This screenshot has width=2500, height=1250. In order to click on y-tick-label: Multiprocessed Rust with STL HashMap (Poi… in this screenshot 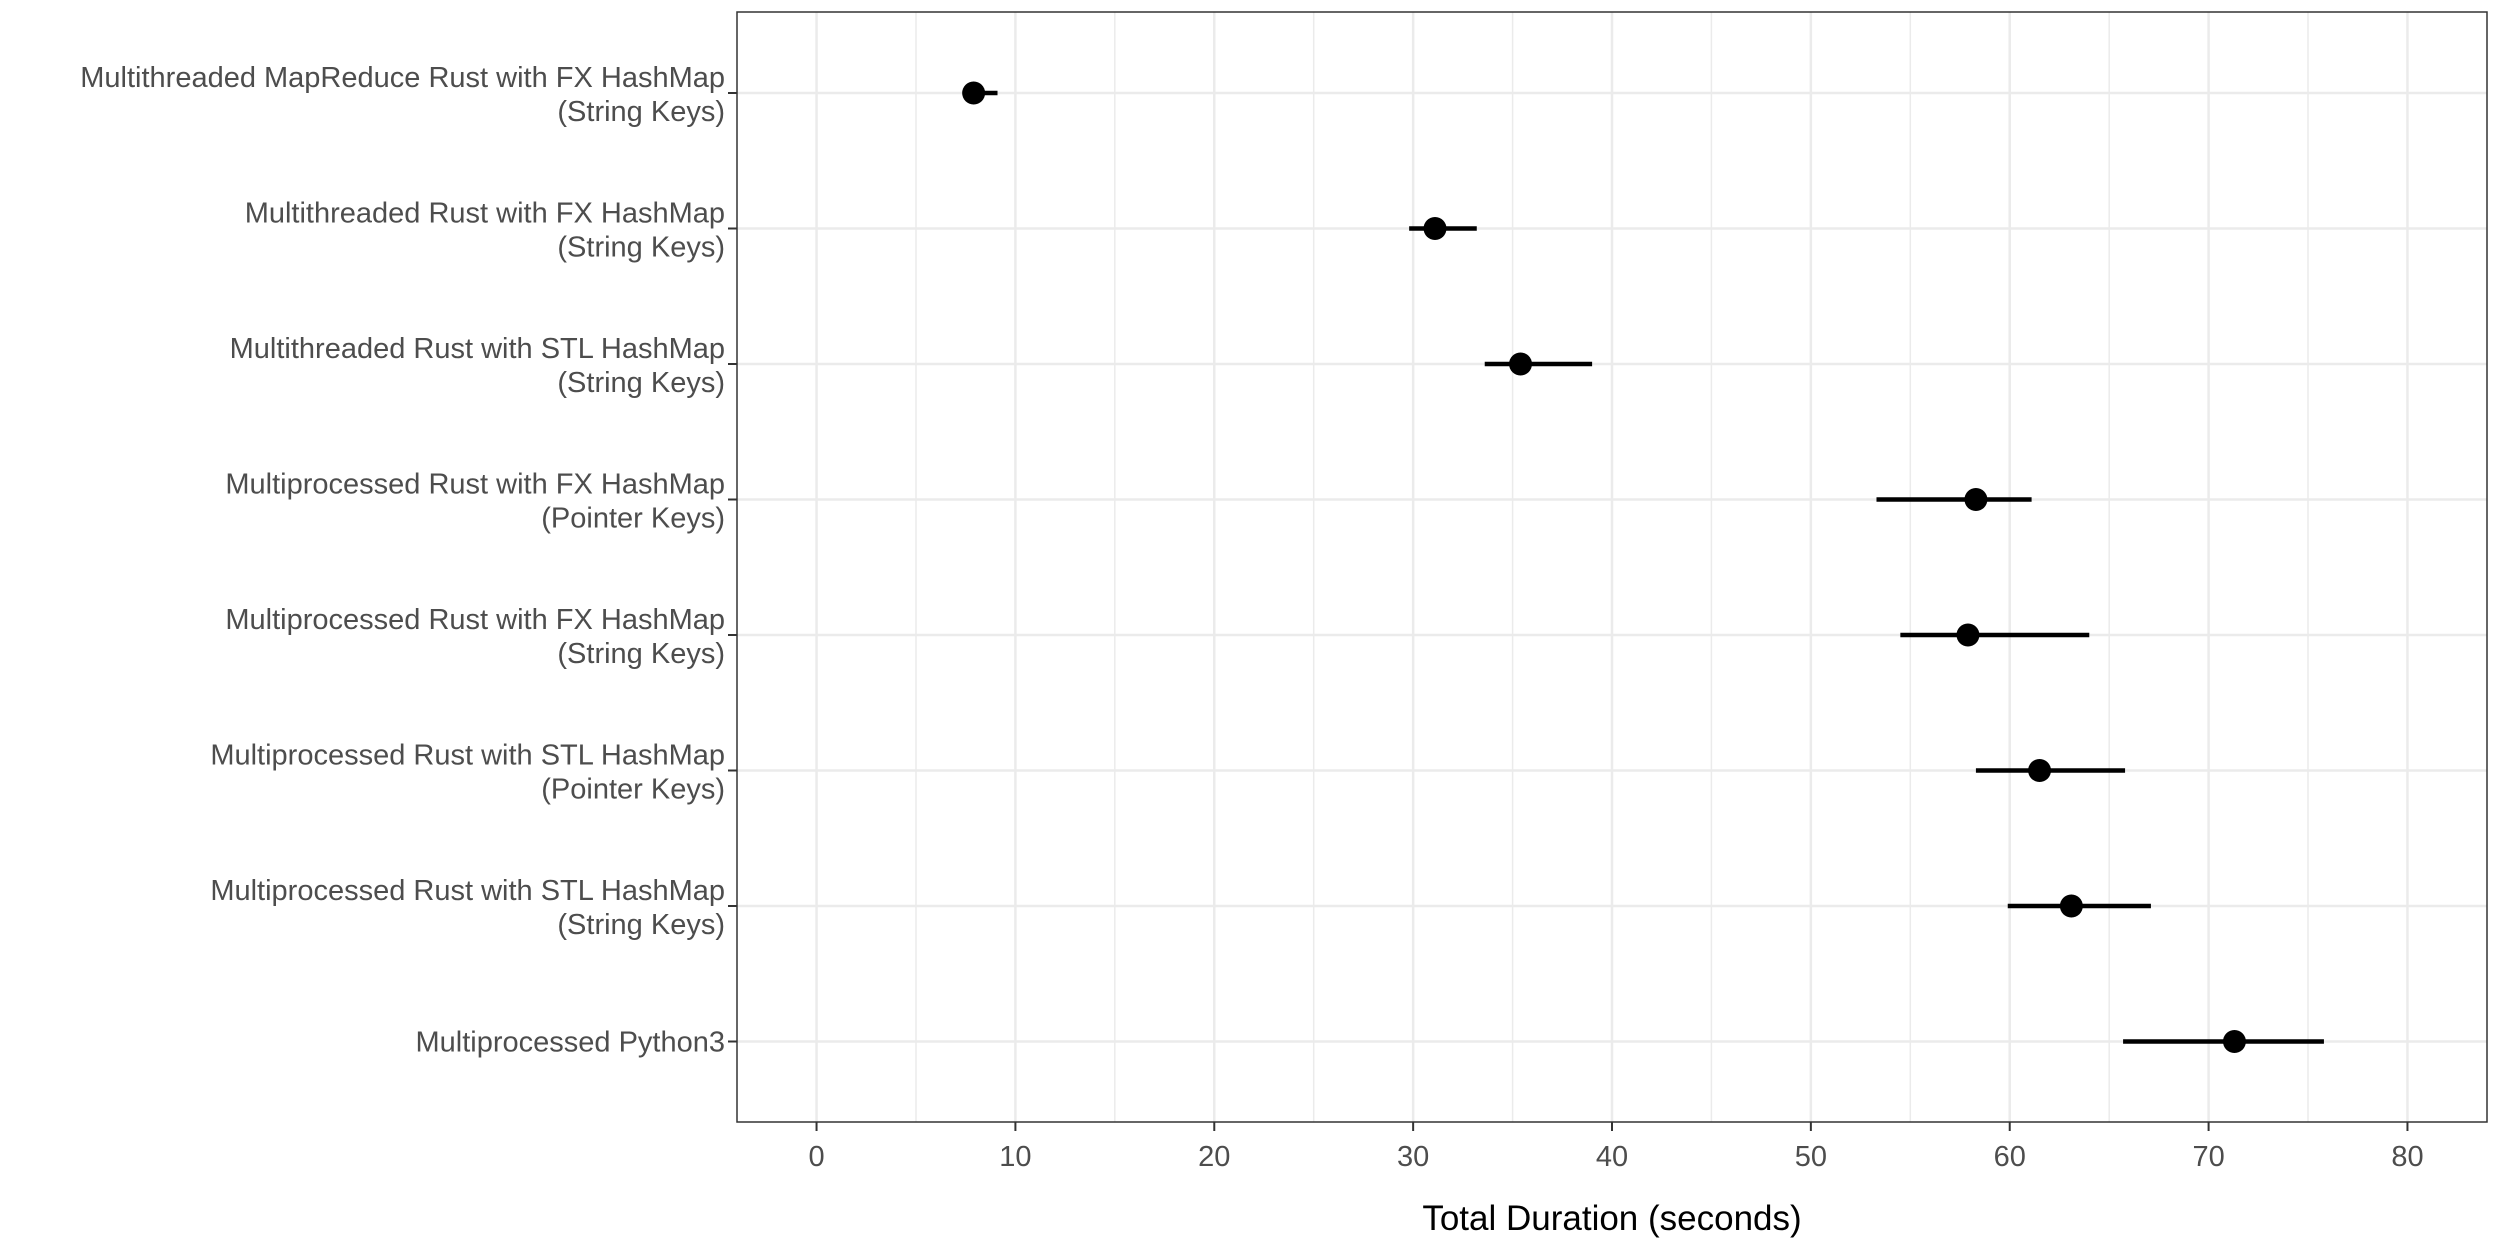, I will do `click(467, 773)`.